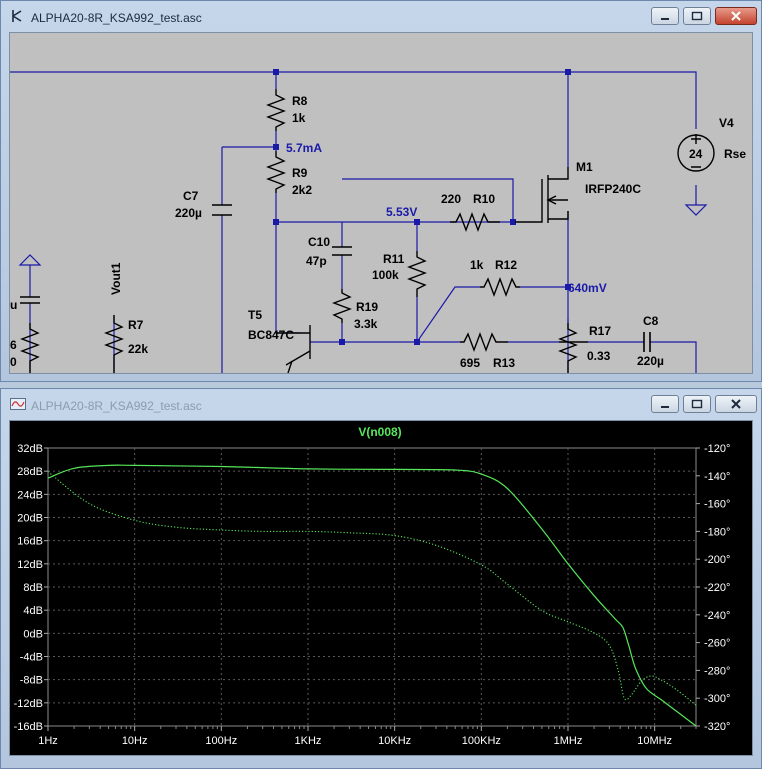  I want to click on x-tick-label: 10Hz, so click(135, 741).